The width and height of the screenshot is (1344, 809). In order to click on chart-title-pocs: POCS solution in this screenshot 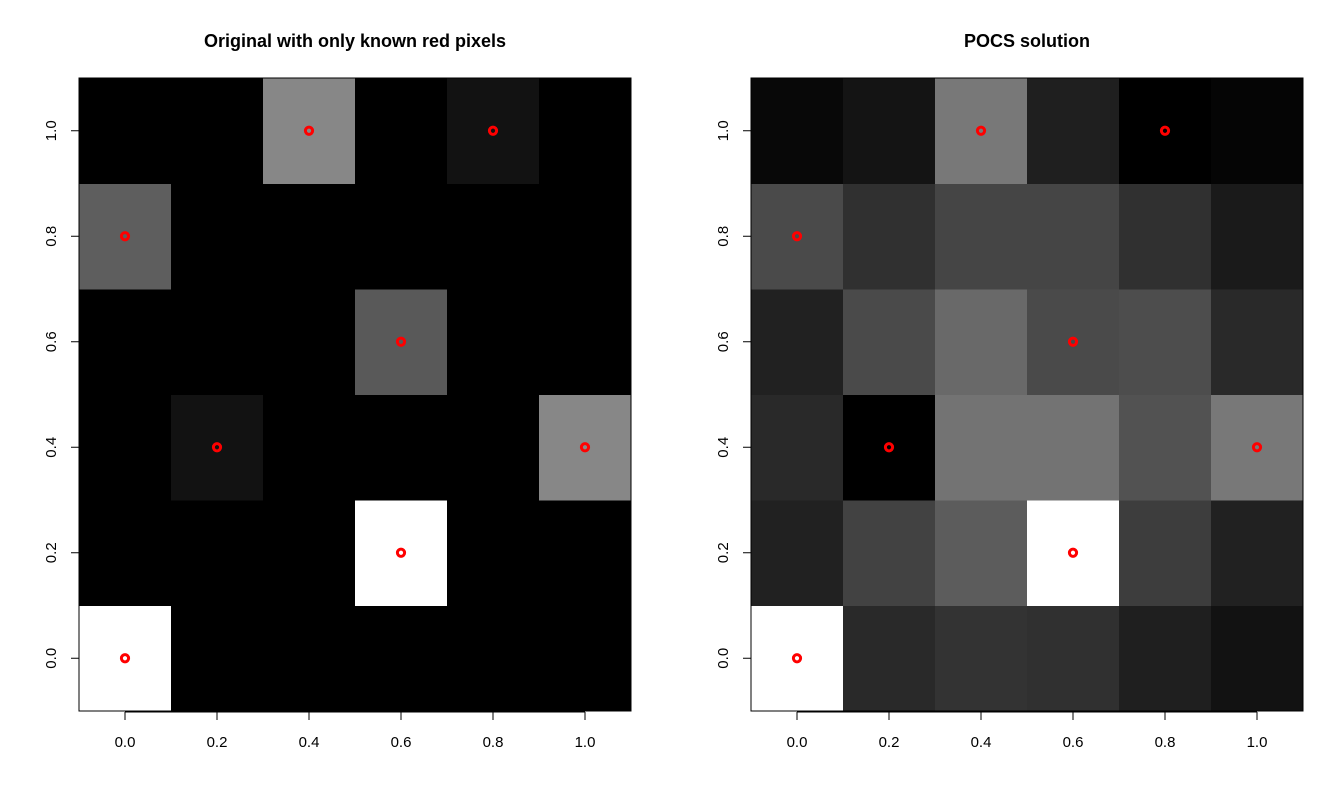, I will do `click(1027, 41)`.